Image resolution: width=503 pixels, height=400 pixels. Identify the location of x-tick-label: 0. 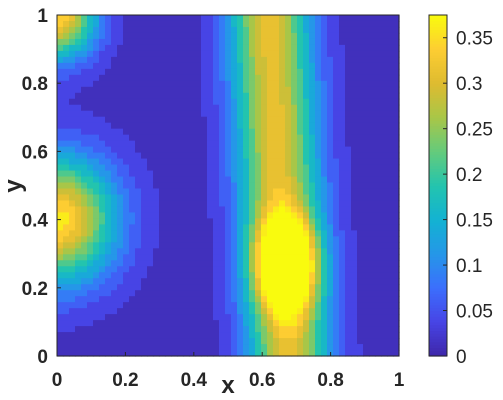
(57, 380).